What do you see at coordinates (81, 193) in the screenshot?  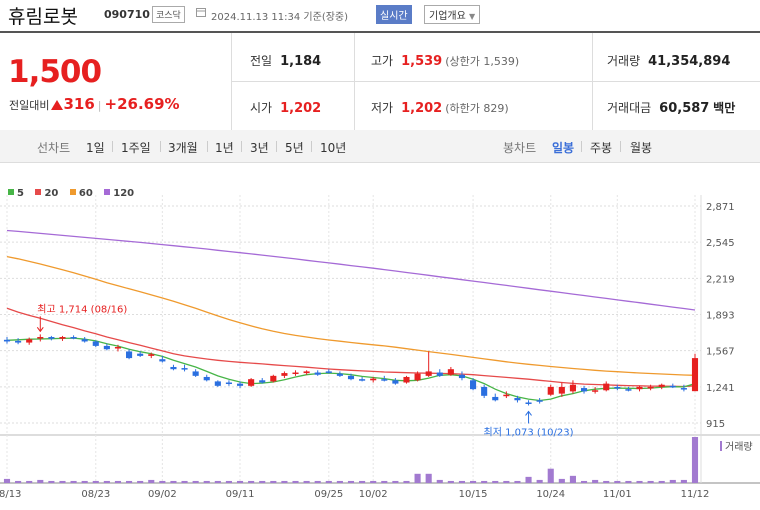 I see `legend-ma60: 60` at bounding box center [81, 193].